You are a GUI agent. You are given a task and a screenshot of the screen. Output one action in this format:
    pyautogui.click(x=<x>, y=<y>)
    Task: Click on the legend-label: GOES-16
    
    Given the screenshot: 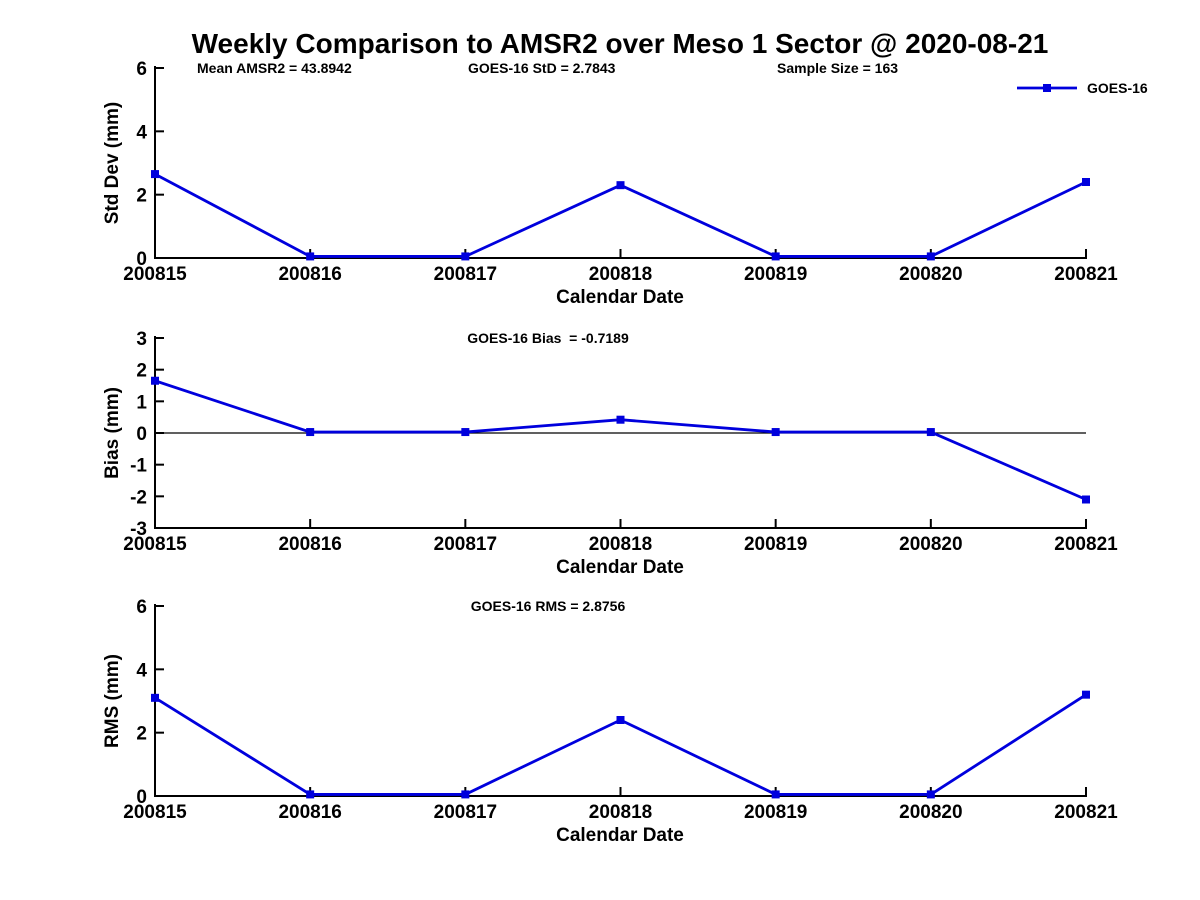 What is the action you would take?
    pyautogui.click(x=1117, y=88)
    